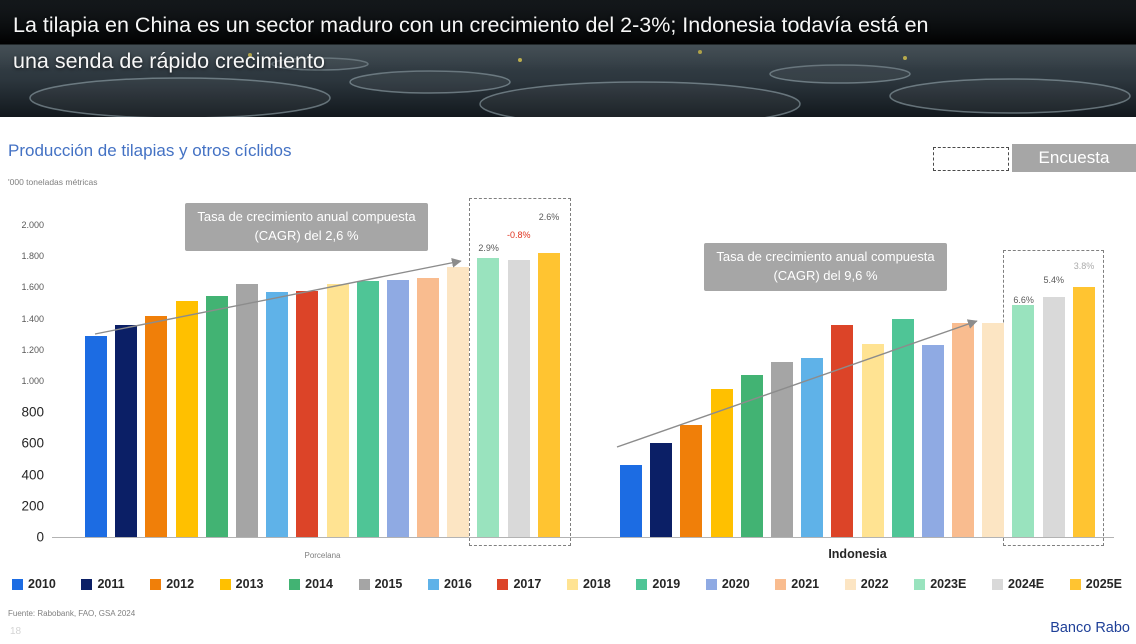 The height and width of the screenshot is (644, 1136). I want to click on legend-item-2017: 2017, so click(519, 584).